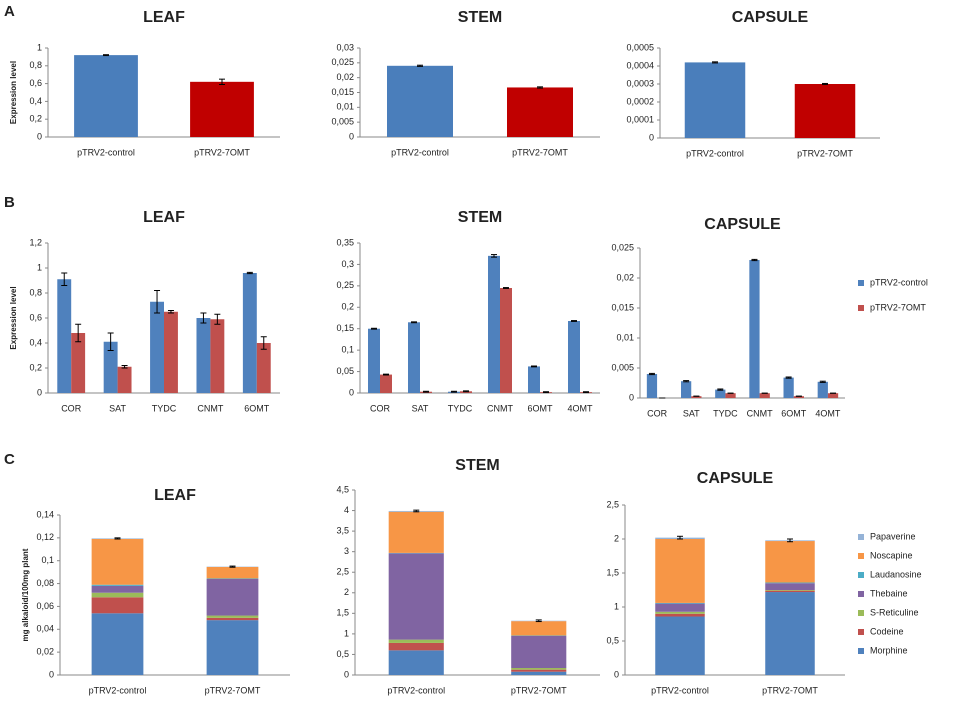 The width and height of the screenshot is (956, 708). What do you see at coordinates (347, 264) in the screenshot?
I see `y-tick-label: 0,3` at bounding box center [347, 264].